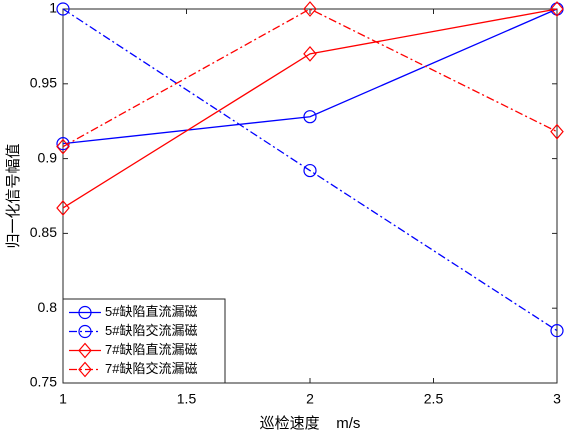 The width and height of the screenshot is (567, 433). Describe the element at coordinates (43, 382) in the screenshot. I see `y-tick-label: 0.75` at that location.